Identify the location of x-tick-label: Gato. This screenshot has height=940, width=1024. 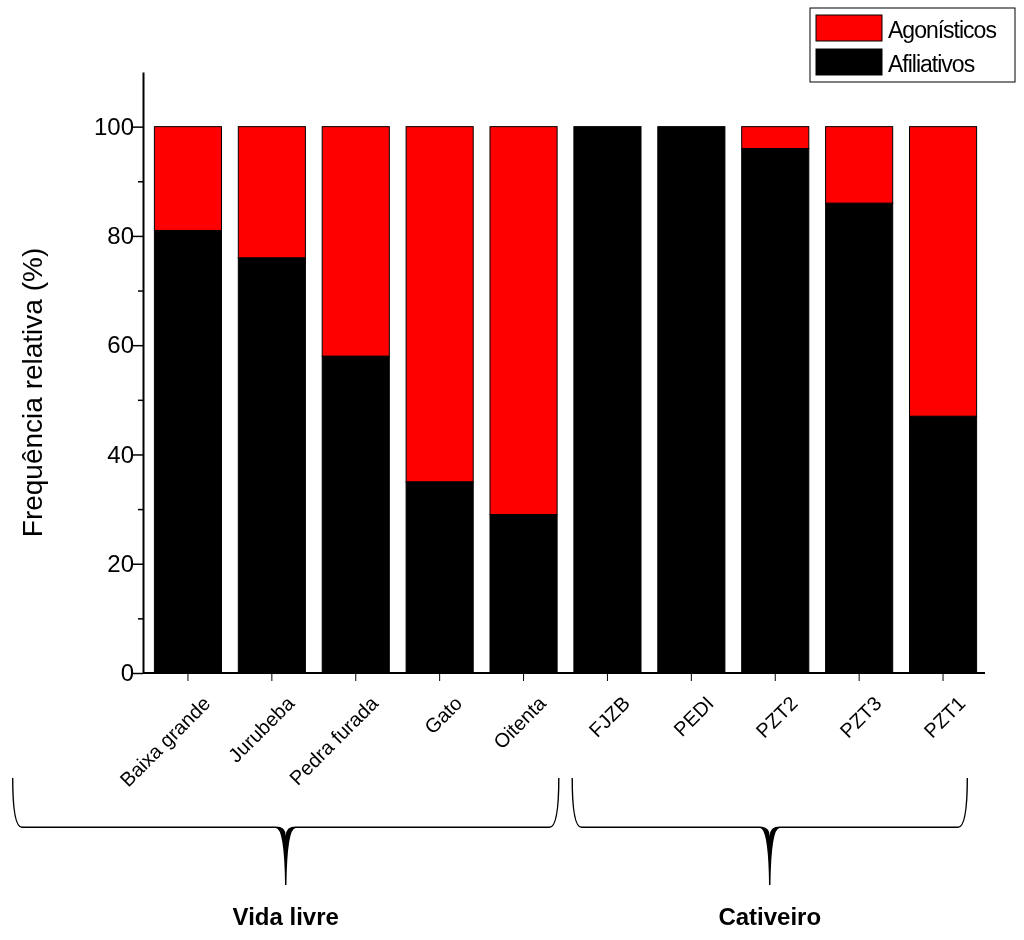
(443, 715).